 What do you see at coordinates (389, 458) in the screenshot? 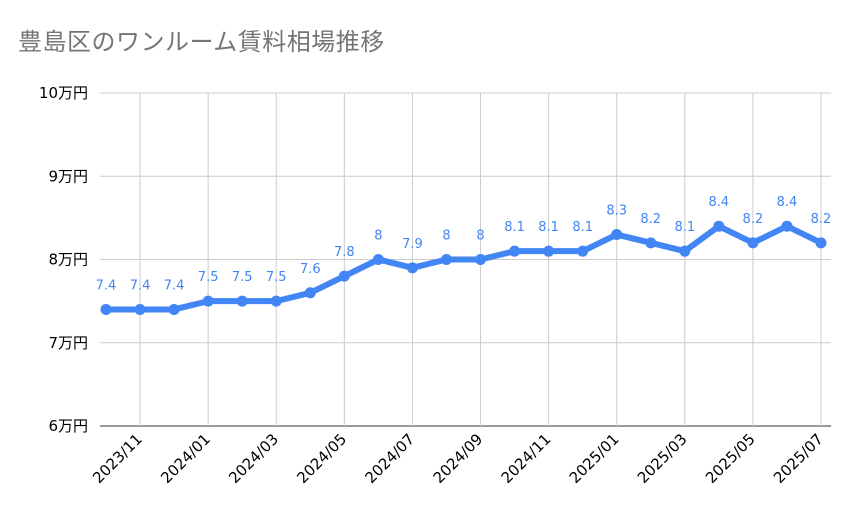
I see `x-tick-label: 2024/07` at bounding box center [389, 458].